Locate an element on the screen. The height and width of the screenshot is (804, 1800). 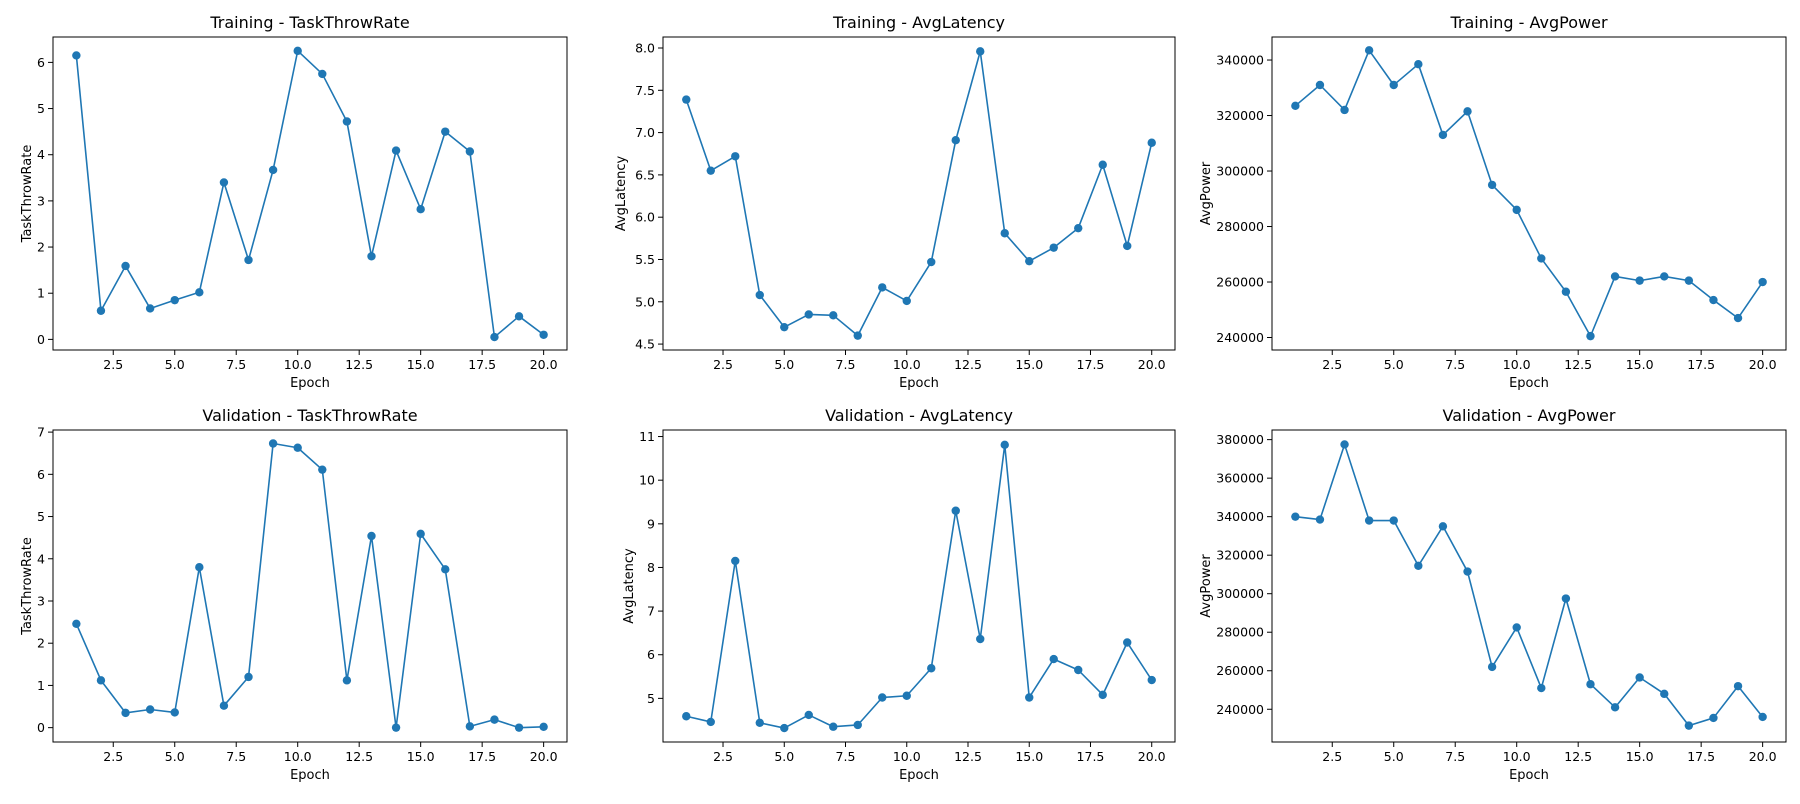
y-tick-label: 3 is located at coordinates (41, 200).